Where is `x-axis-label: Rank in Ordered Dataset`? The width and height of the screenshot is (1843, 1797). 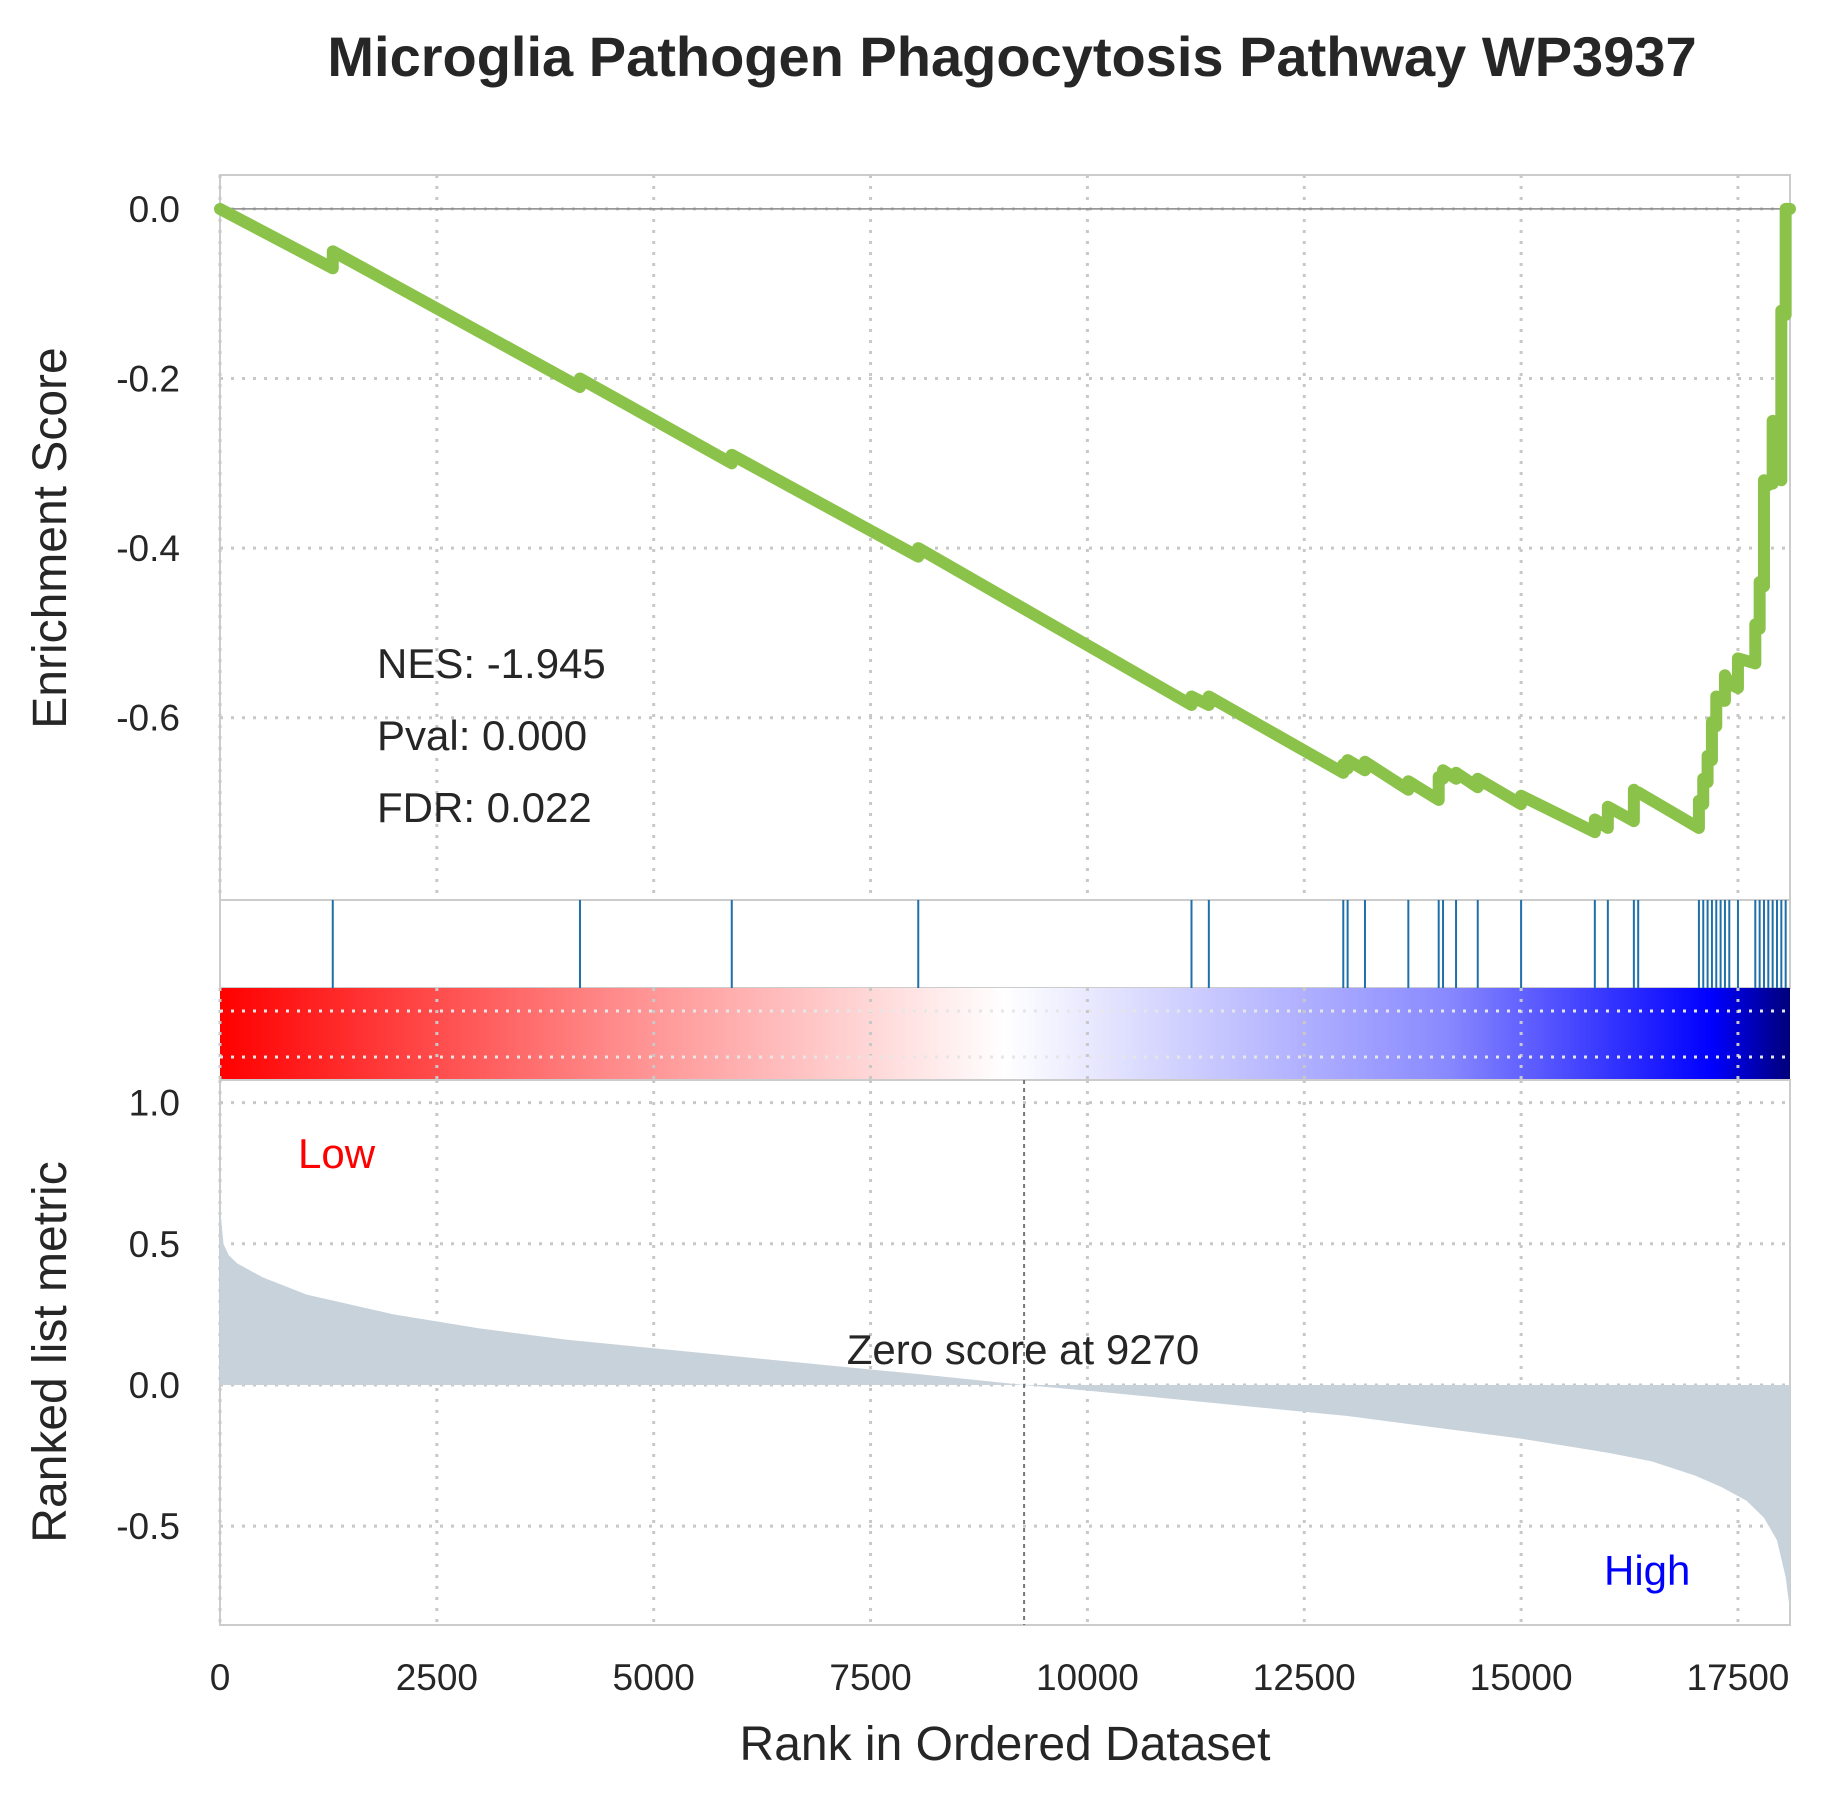 x-axis-label: Rank in Ordered Dataset is located at coordinates (1005, 1744).